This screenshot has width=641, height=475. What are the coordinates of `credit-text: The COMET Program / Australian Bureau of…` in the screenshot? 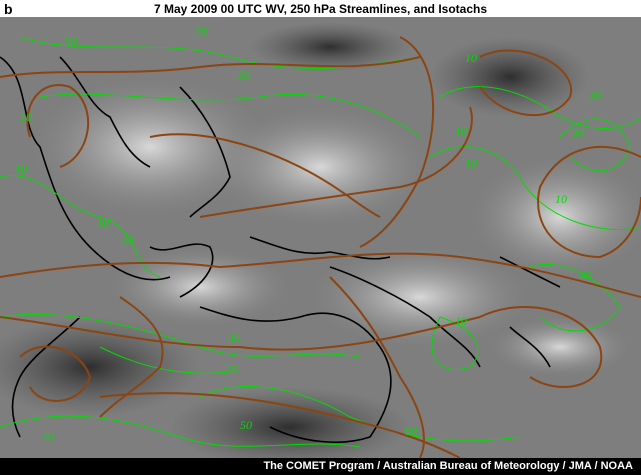 It's located at (448, 466).